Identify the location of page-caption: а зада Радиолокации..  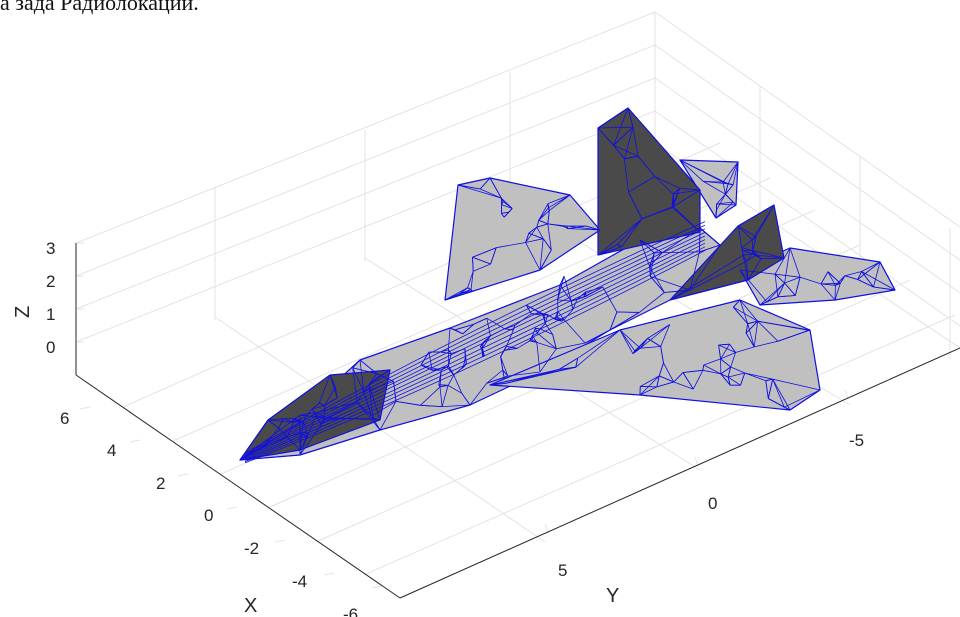
(99, 7).